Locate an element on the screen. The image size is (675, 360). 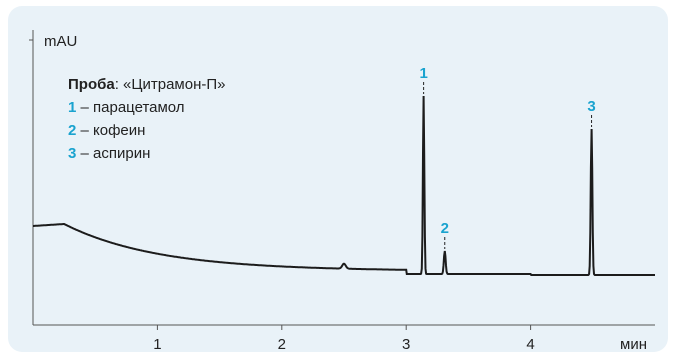
legend-entry-1: 1 – парацетамол is located at coordinates (126, 107).